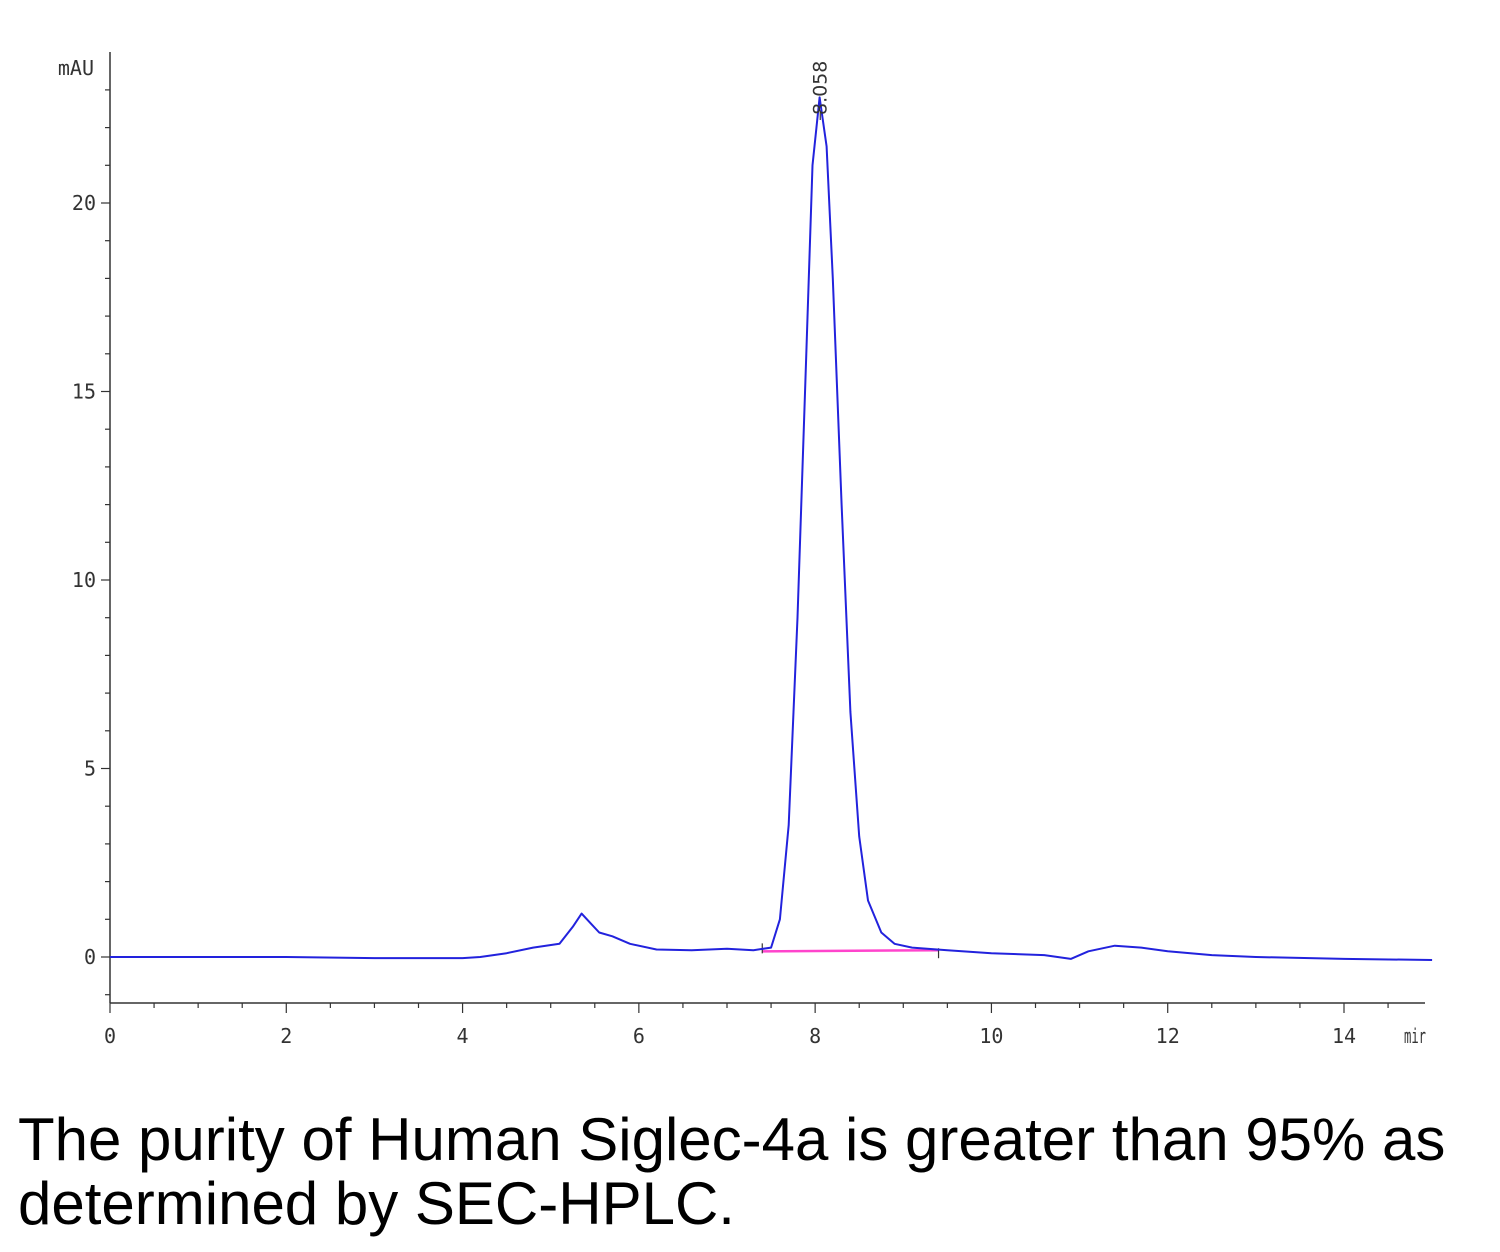 The height and width of the screenshot is (1252, 1500). Describe the element at coordinates (991, 1036) in the screenshot. I see `x-tick-label: 10` at that location.